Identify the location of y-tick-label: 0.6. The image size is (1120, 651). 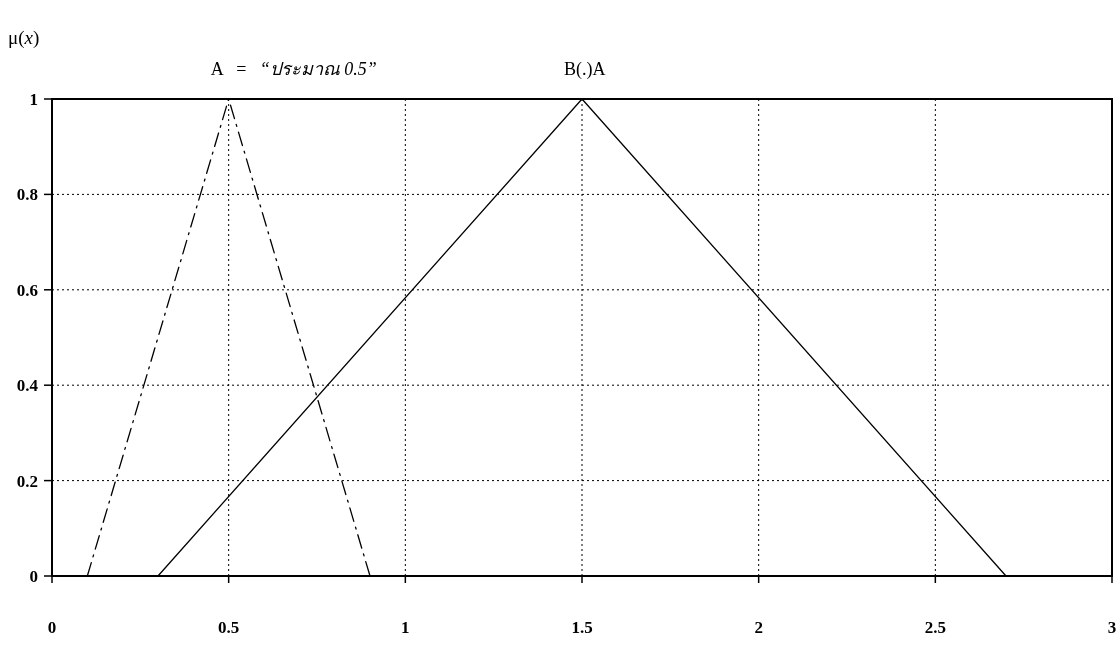
(27, 290).